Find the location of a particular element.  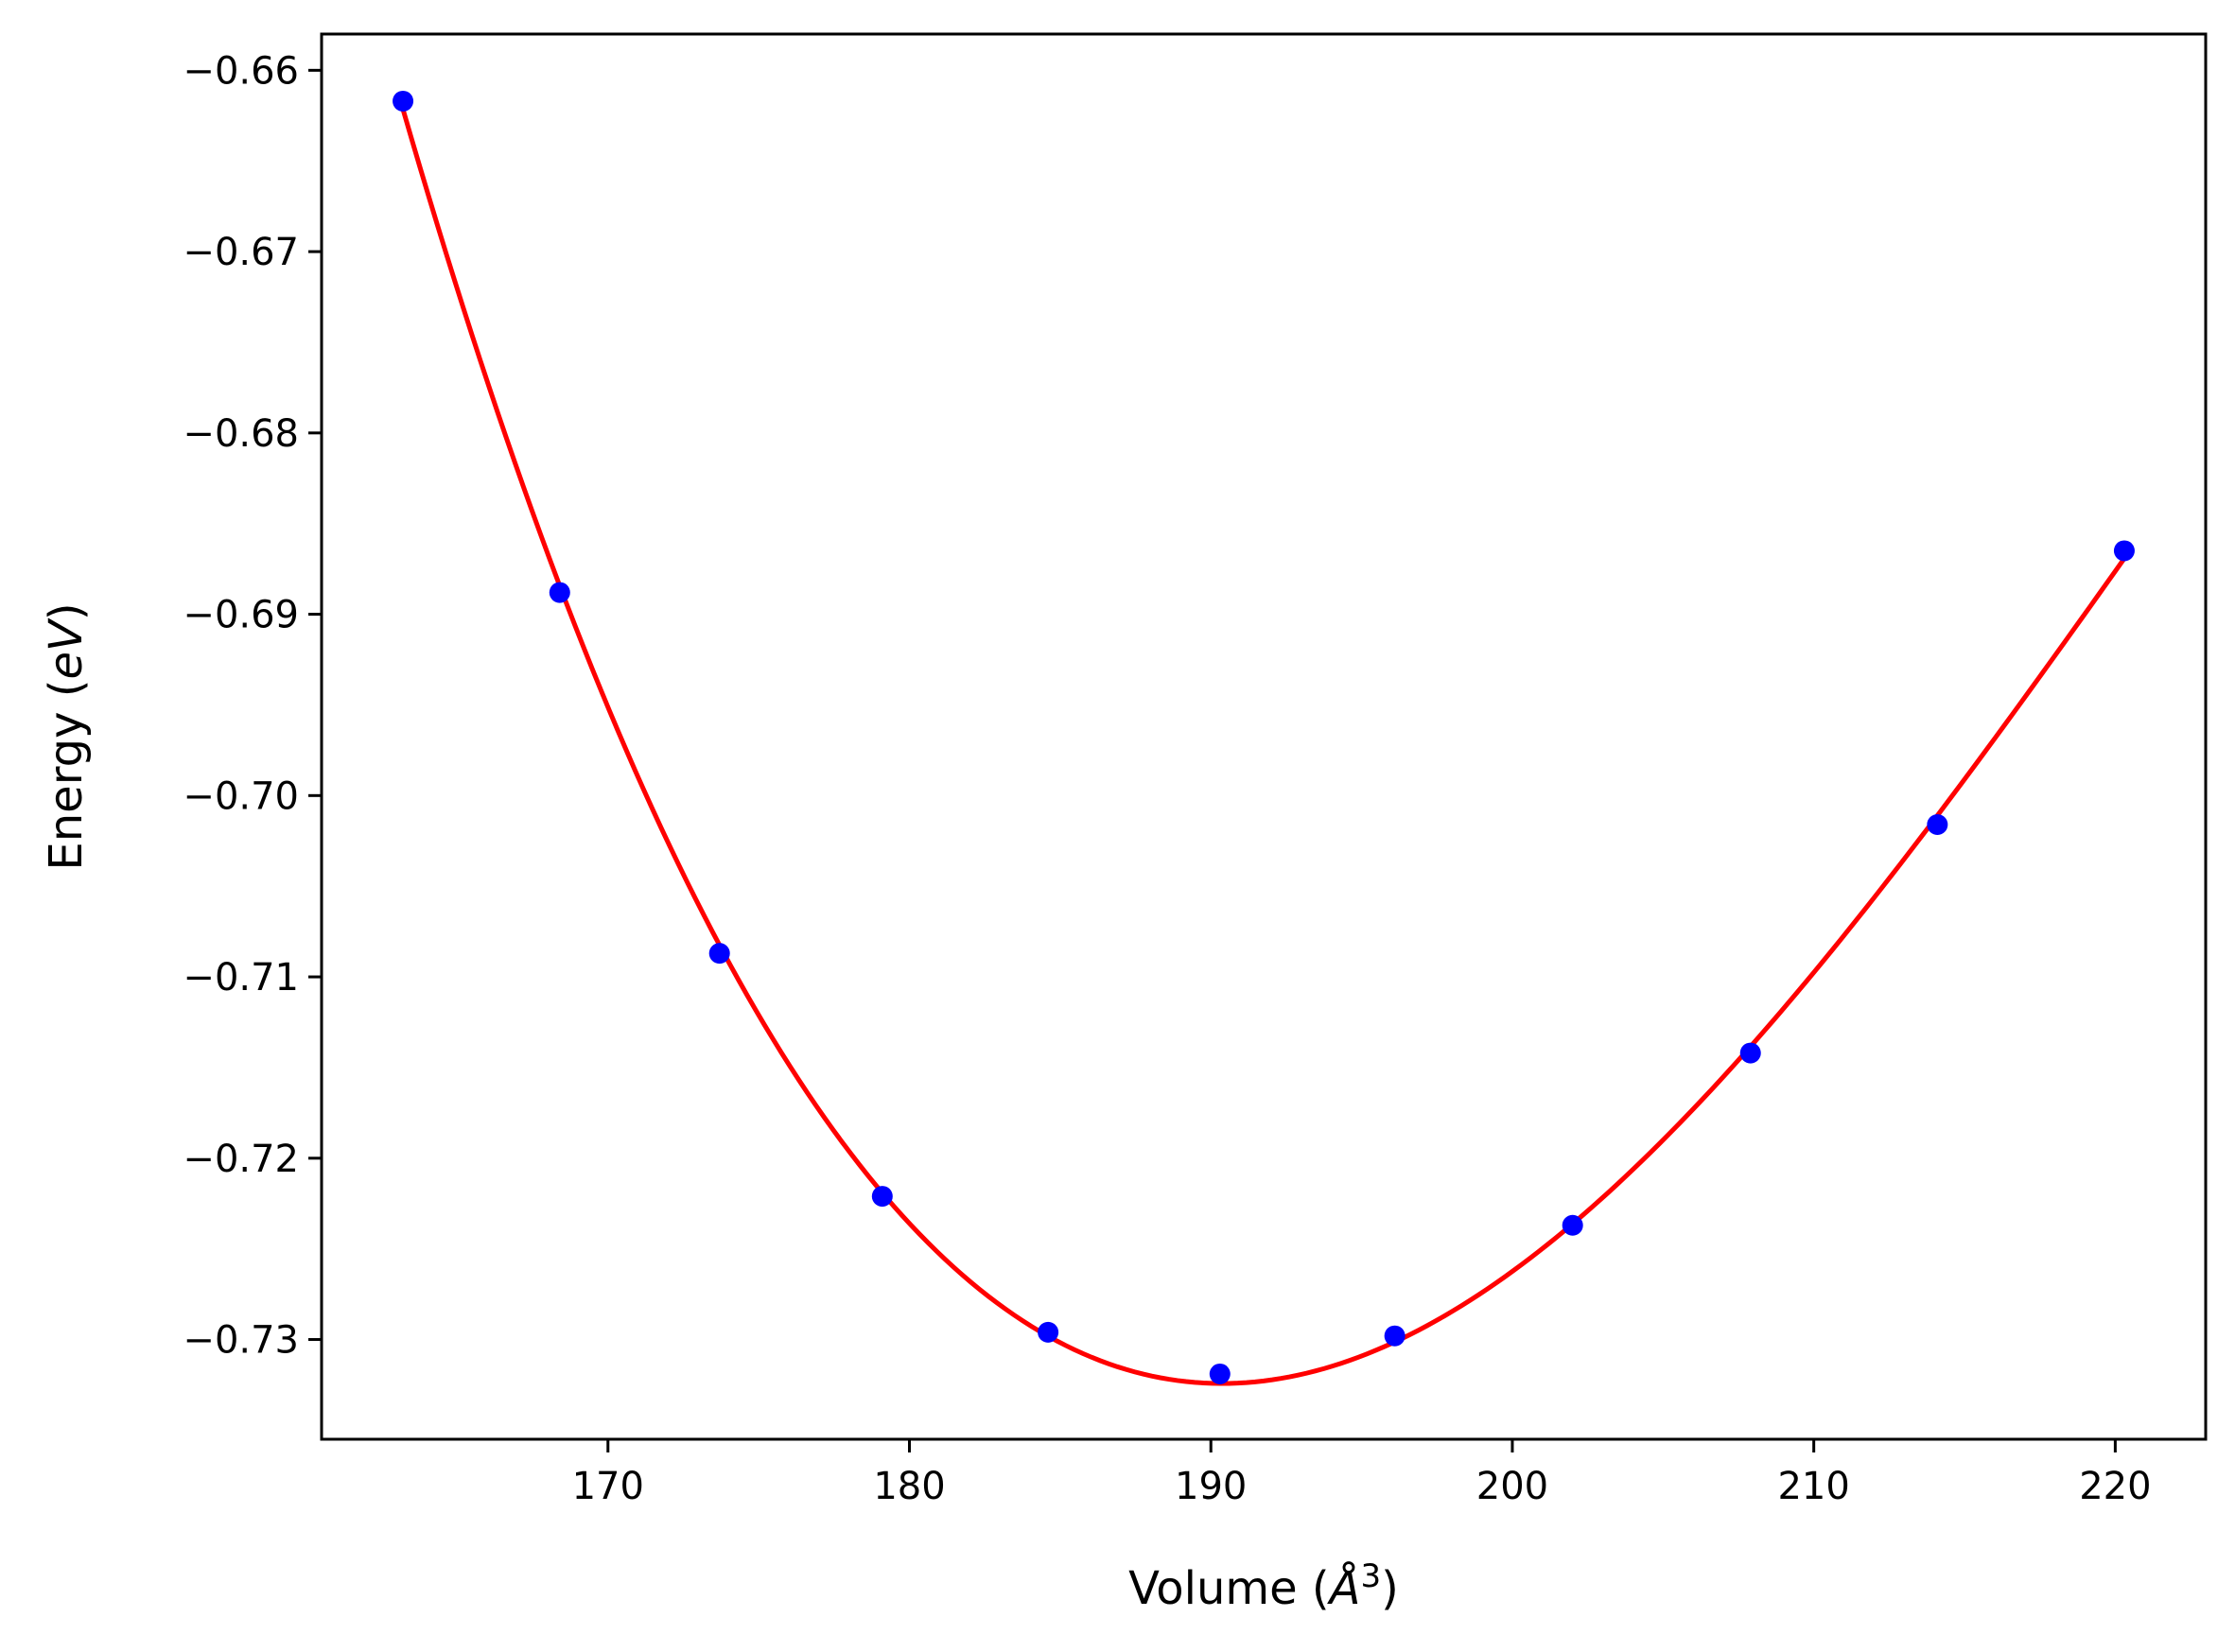

y-tick-label: −0.67 is located at coordinates (241, 253).